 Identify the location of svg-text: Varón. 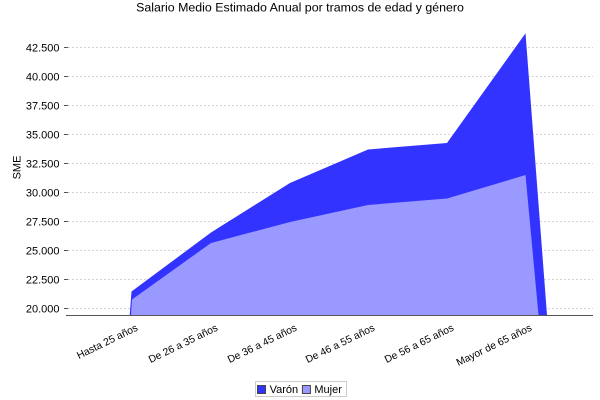
(284, 390).